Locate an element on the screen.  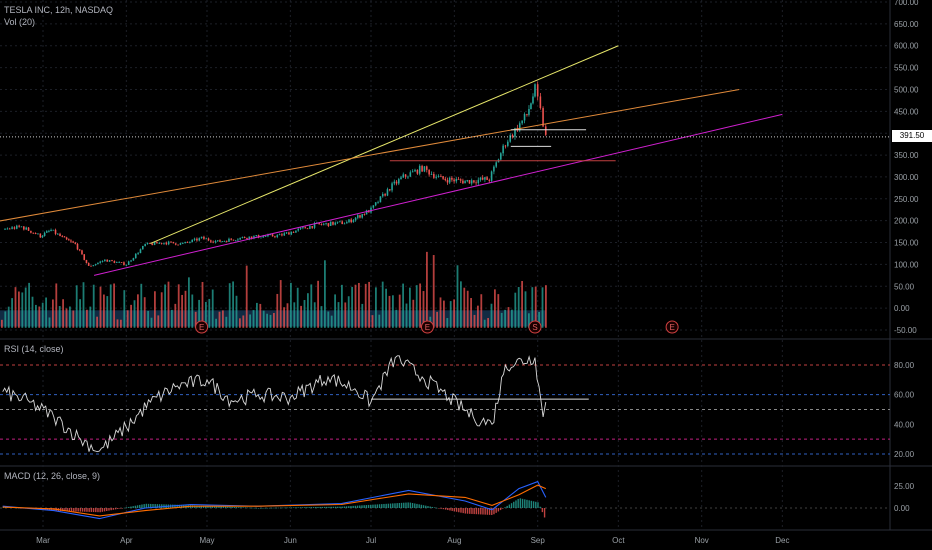
rsi-label: RSI (14, close) is located at coordinates (34, 349).